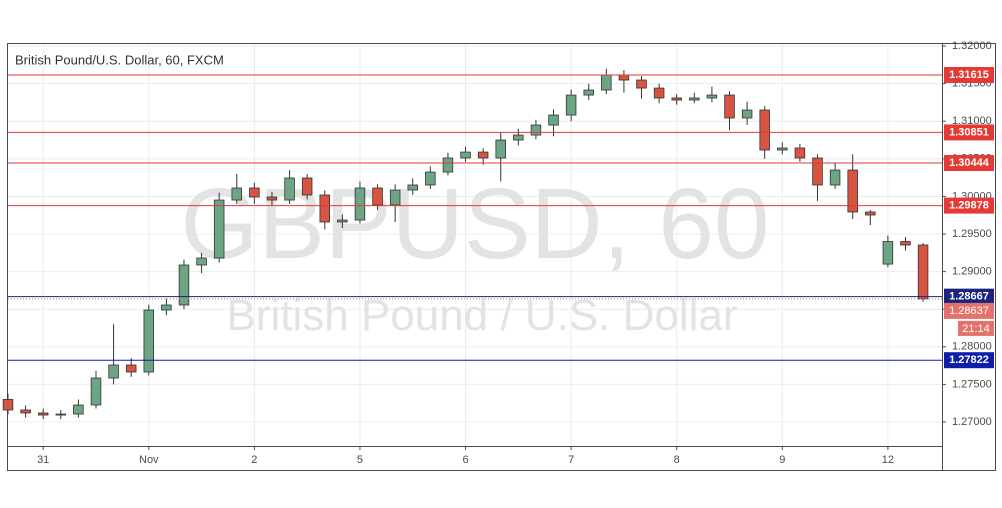  I want to click on level-label: 1.29878, so click(969, 206).